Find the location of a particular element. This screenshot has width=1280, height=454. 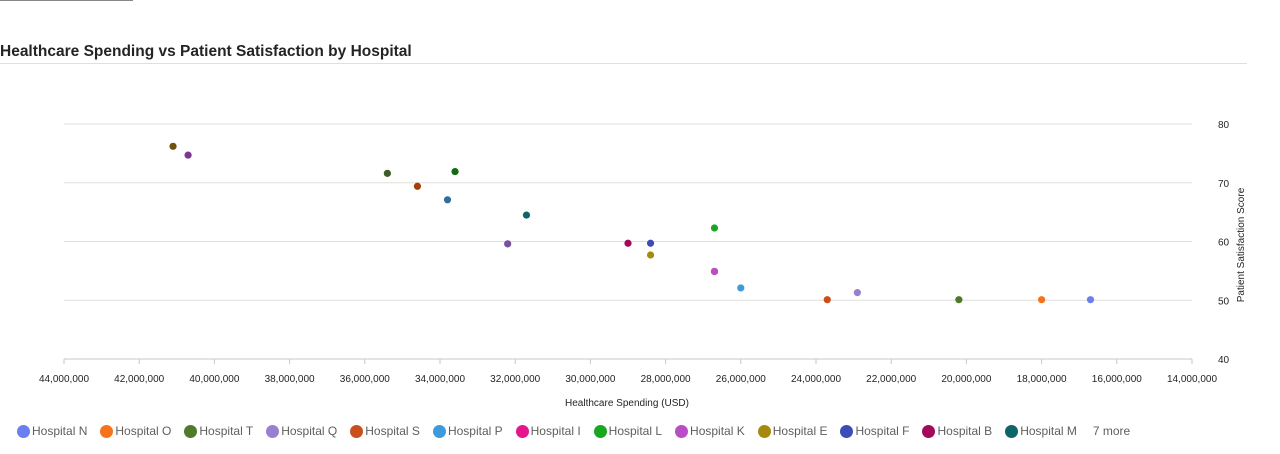

legend-item-hospital-k: Hospital K is located at coordinates (710, 431).